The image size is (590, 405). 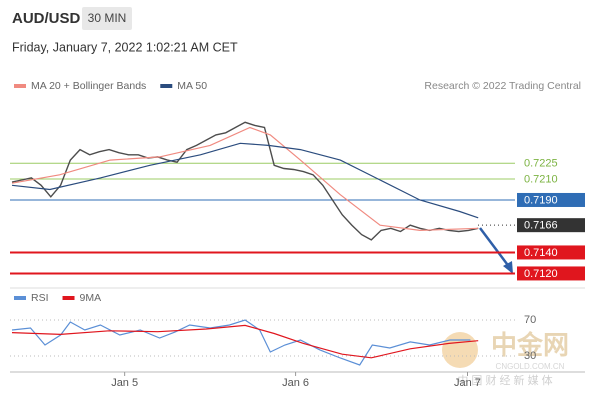 I want to click on timeframe-box, so click(x=107, y=18).